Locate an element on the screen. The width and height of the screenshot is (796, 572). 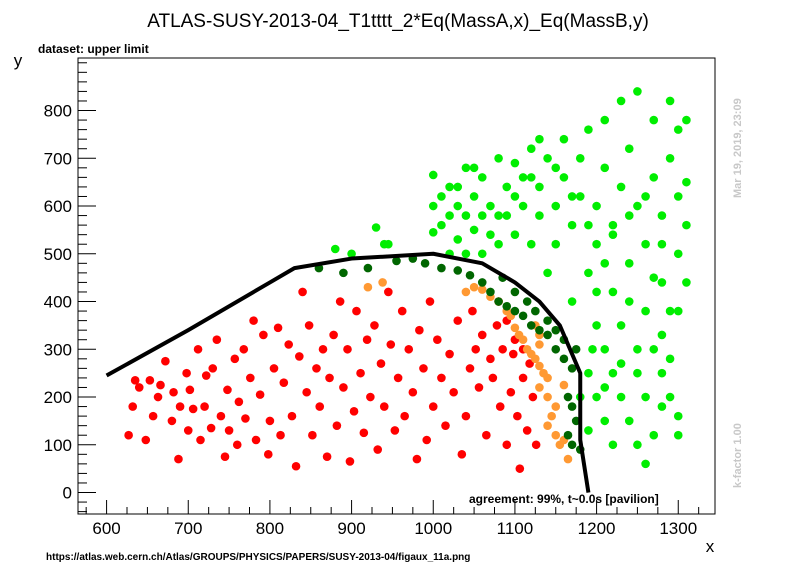
y-tick-label: 100 is located at coordinates (58, 445).